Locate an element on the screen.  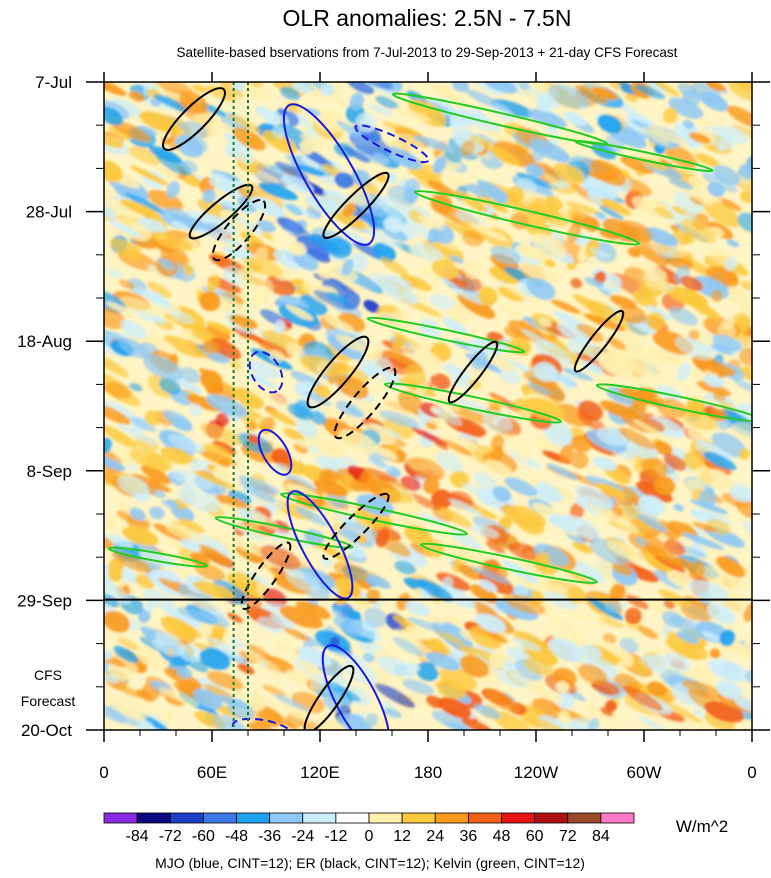
kelvin-contour is located at coordinates (158, 557).